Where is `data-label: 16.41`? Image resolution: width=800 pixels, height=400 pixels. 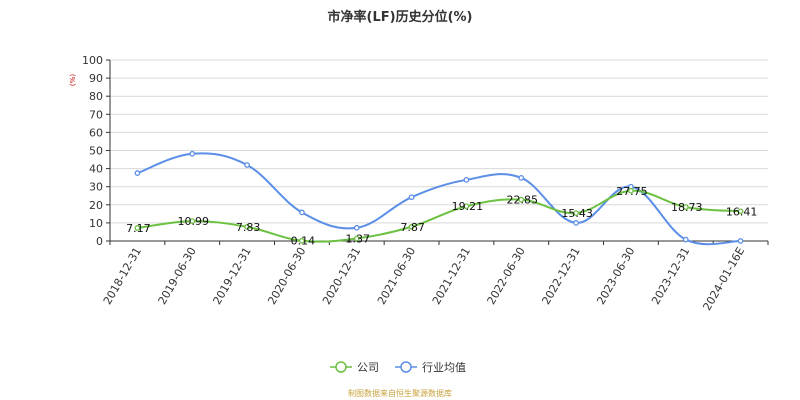 data-label: 16.41 is located at coordinates (742, 211).